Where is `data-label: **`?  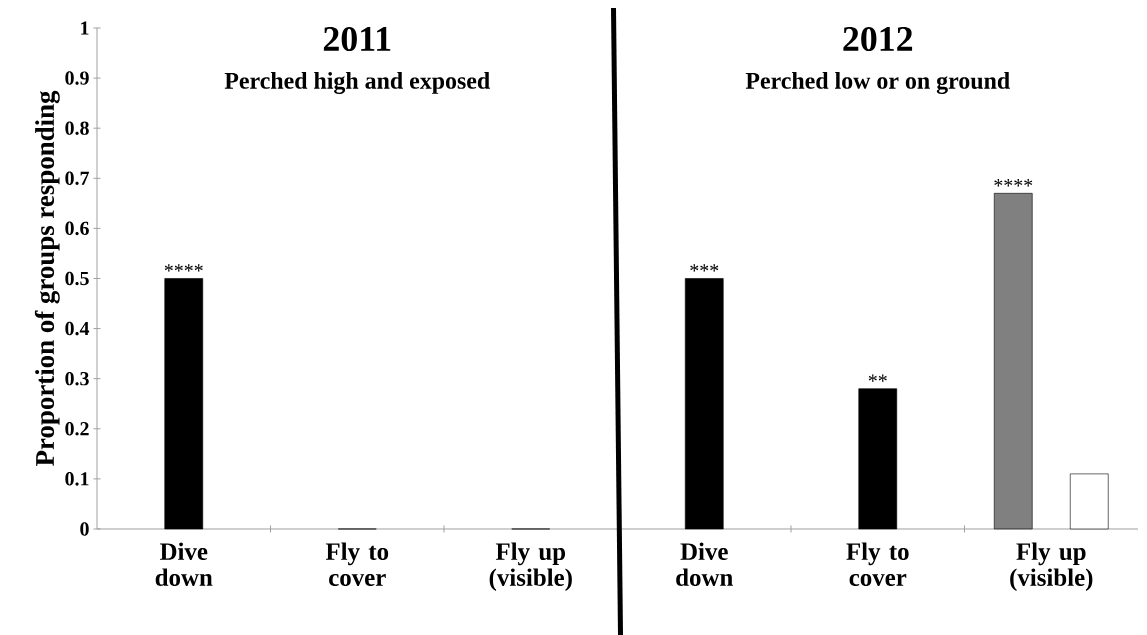 data-label: ** is located at coordinates (877, 378).